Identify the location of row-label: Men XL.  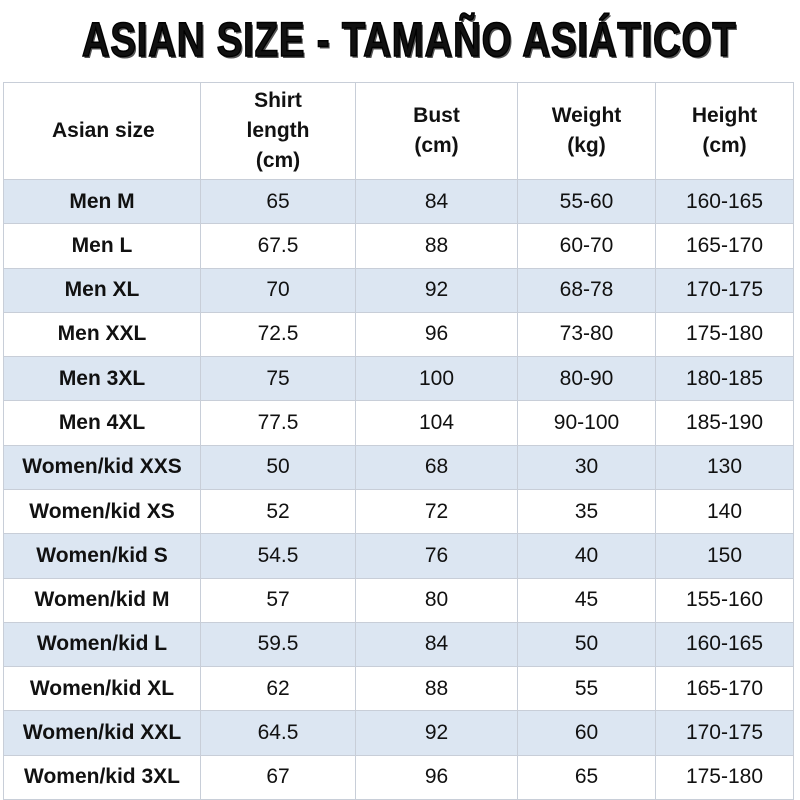
(102, 290).